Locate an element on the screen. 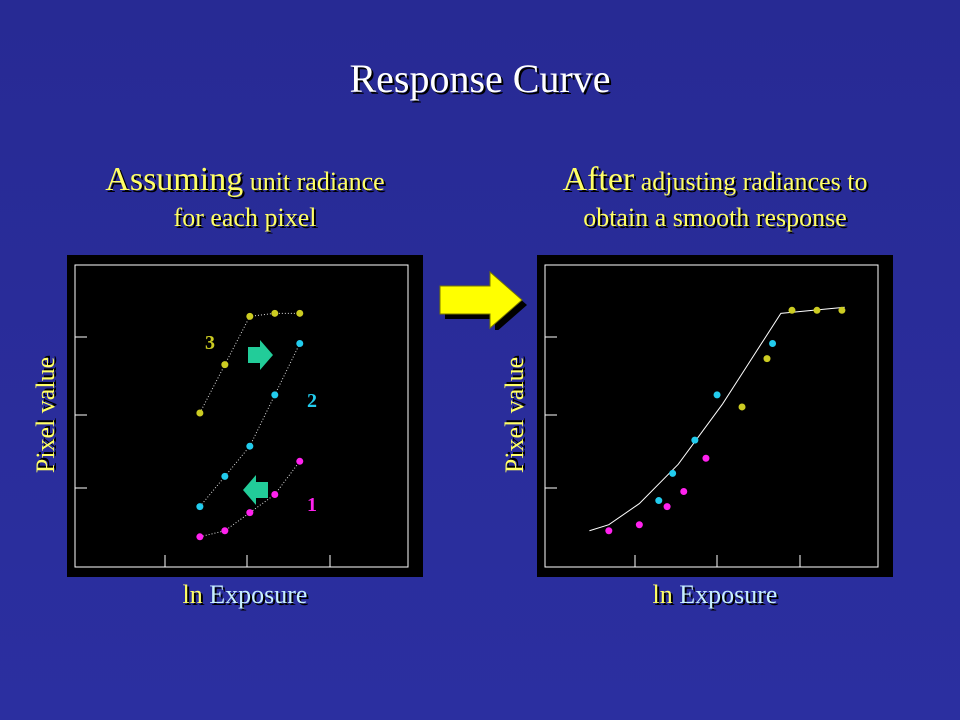 Image resolution: width=960 pixels, height=720 pixels. left-x-axis-label: ln Exposure is located at coordinates (245, 595).